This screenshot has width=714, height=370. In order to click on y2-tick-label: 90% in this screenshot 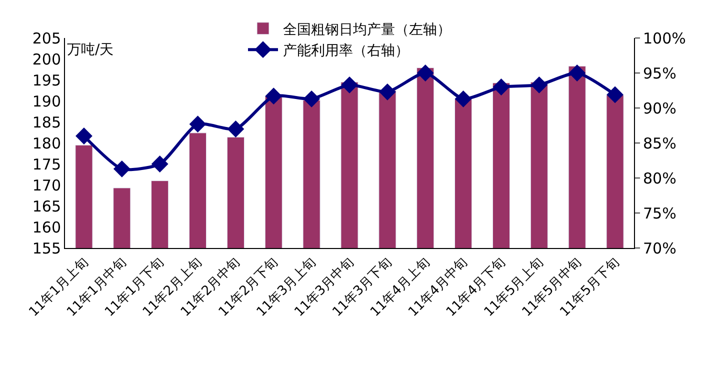, I will do `click(659, 108)`.